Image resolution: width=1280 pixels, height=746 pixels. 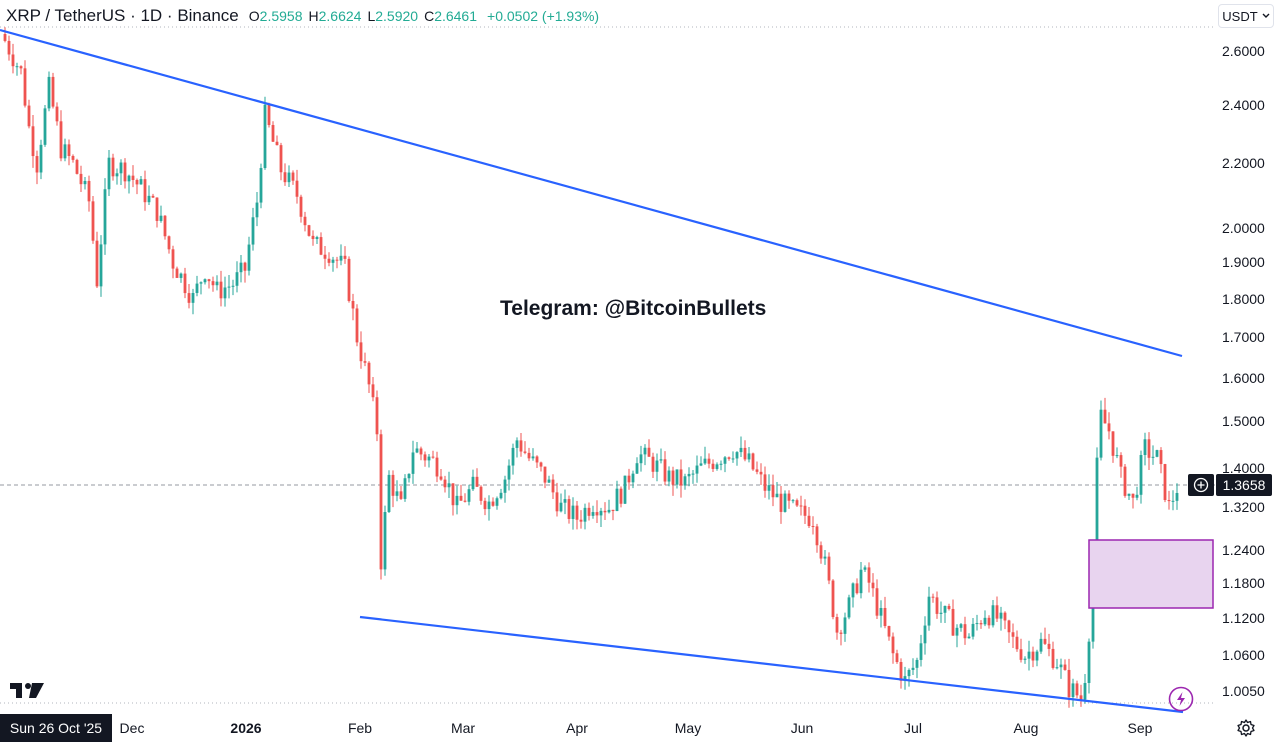 What do you see at coordinates (246, 728) in the screenshot?
I see `time-tick-label: 2026` at bounding box center [246, 728].